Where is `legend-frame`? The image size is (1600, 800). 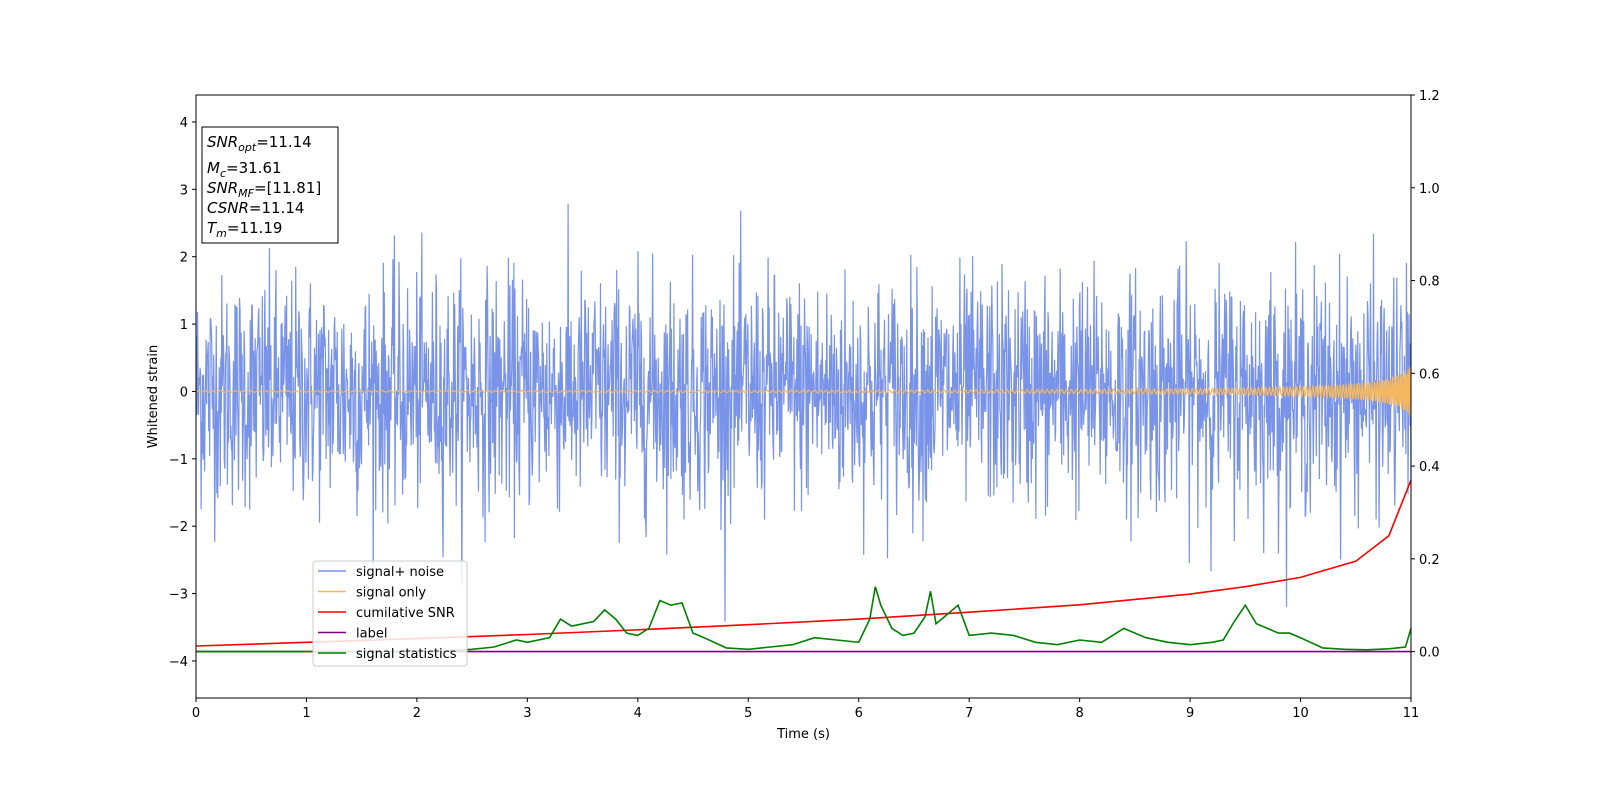
legend-frame is located at coordinates (390, 613).